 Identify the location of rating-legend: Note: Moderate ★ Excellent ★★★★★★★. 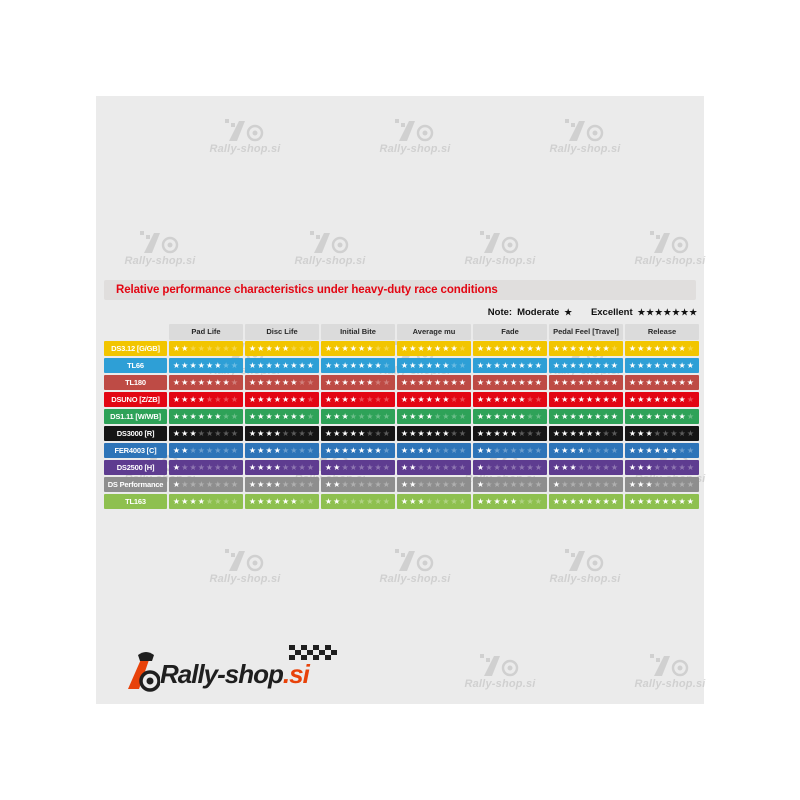
(593, 312).